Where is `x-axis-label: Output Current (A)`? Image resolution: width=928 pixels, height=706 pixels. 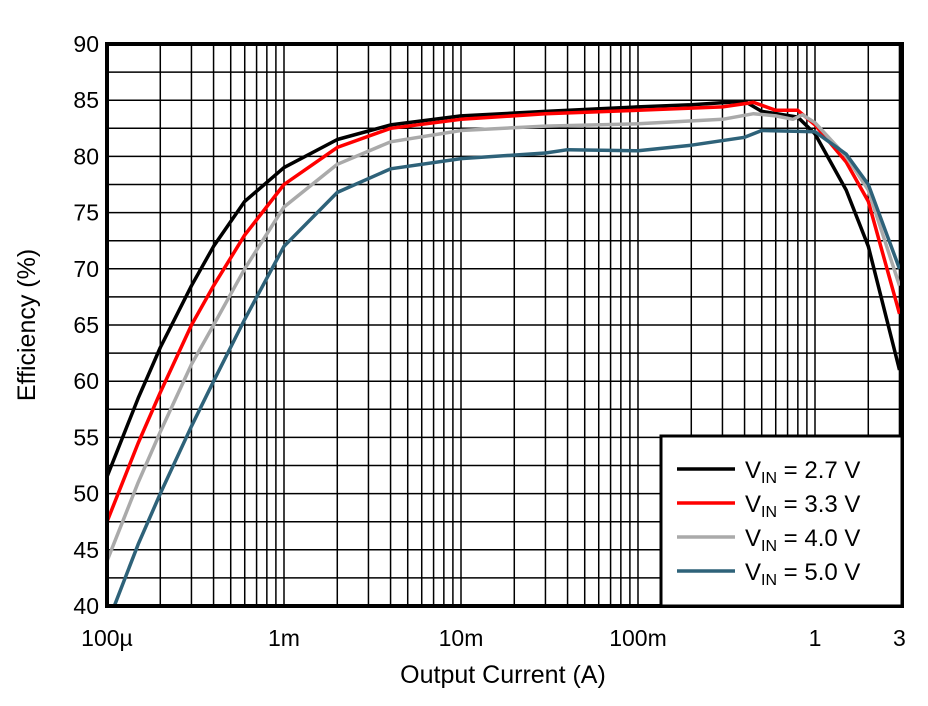 x-axis-label: Output Current (A) is located at coordinates (503, 675).